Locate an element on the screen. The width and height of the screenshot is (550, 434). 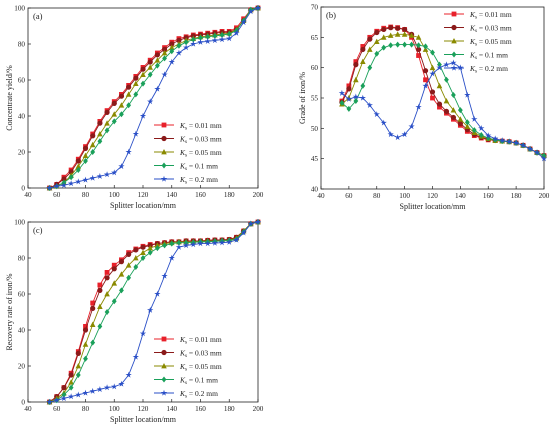
legend-item: Ks = 0.2 mm is located at coordinates (186, 394).